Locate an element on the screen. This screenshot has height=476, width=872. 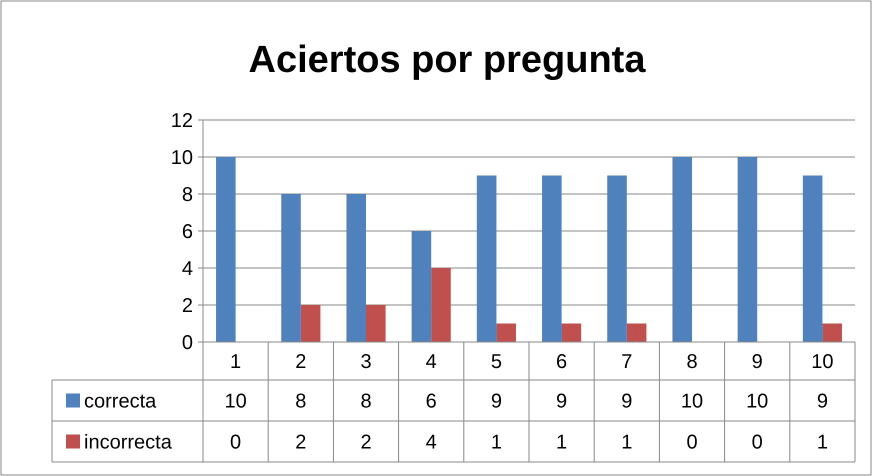
data-label: 4 is located at coordinates (431, 443).